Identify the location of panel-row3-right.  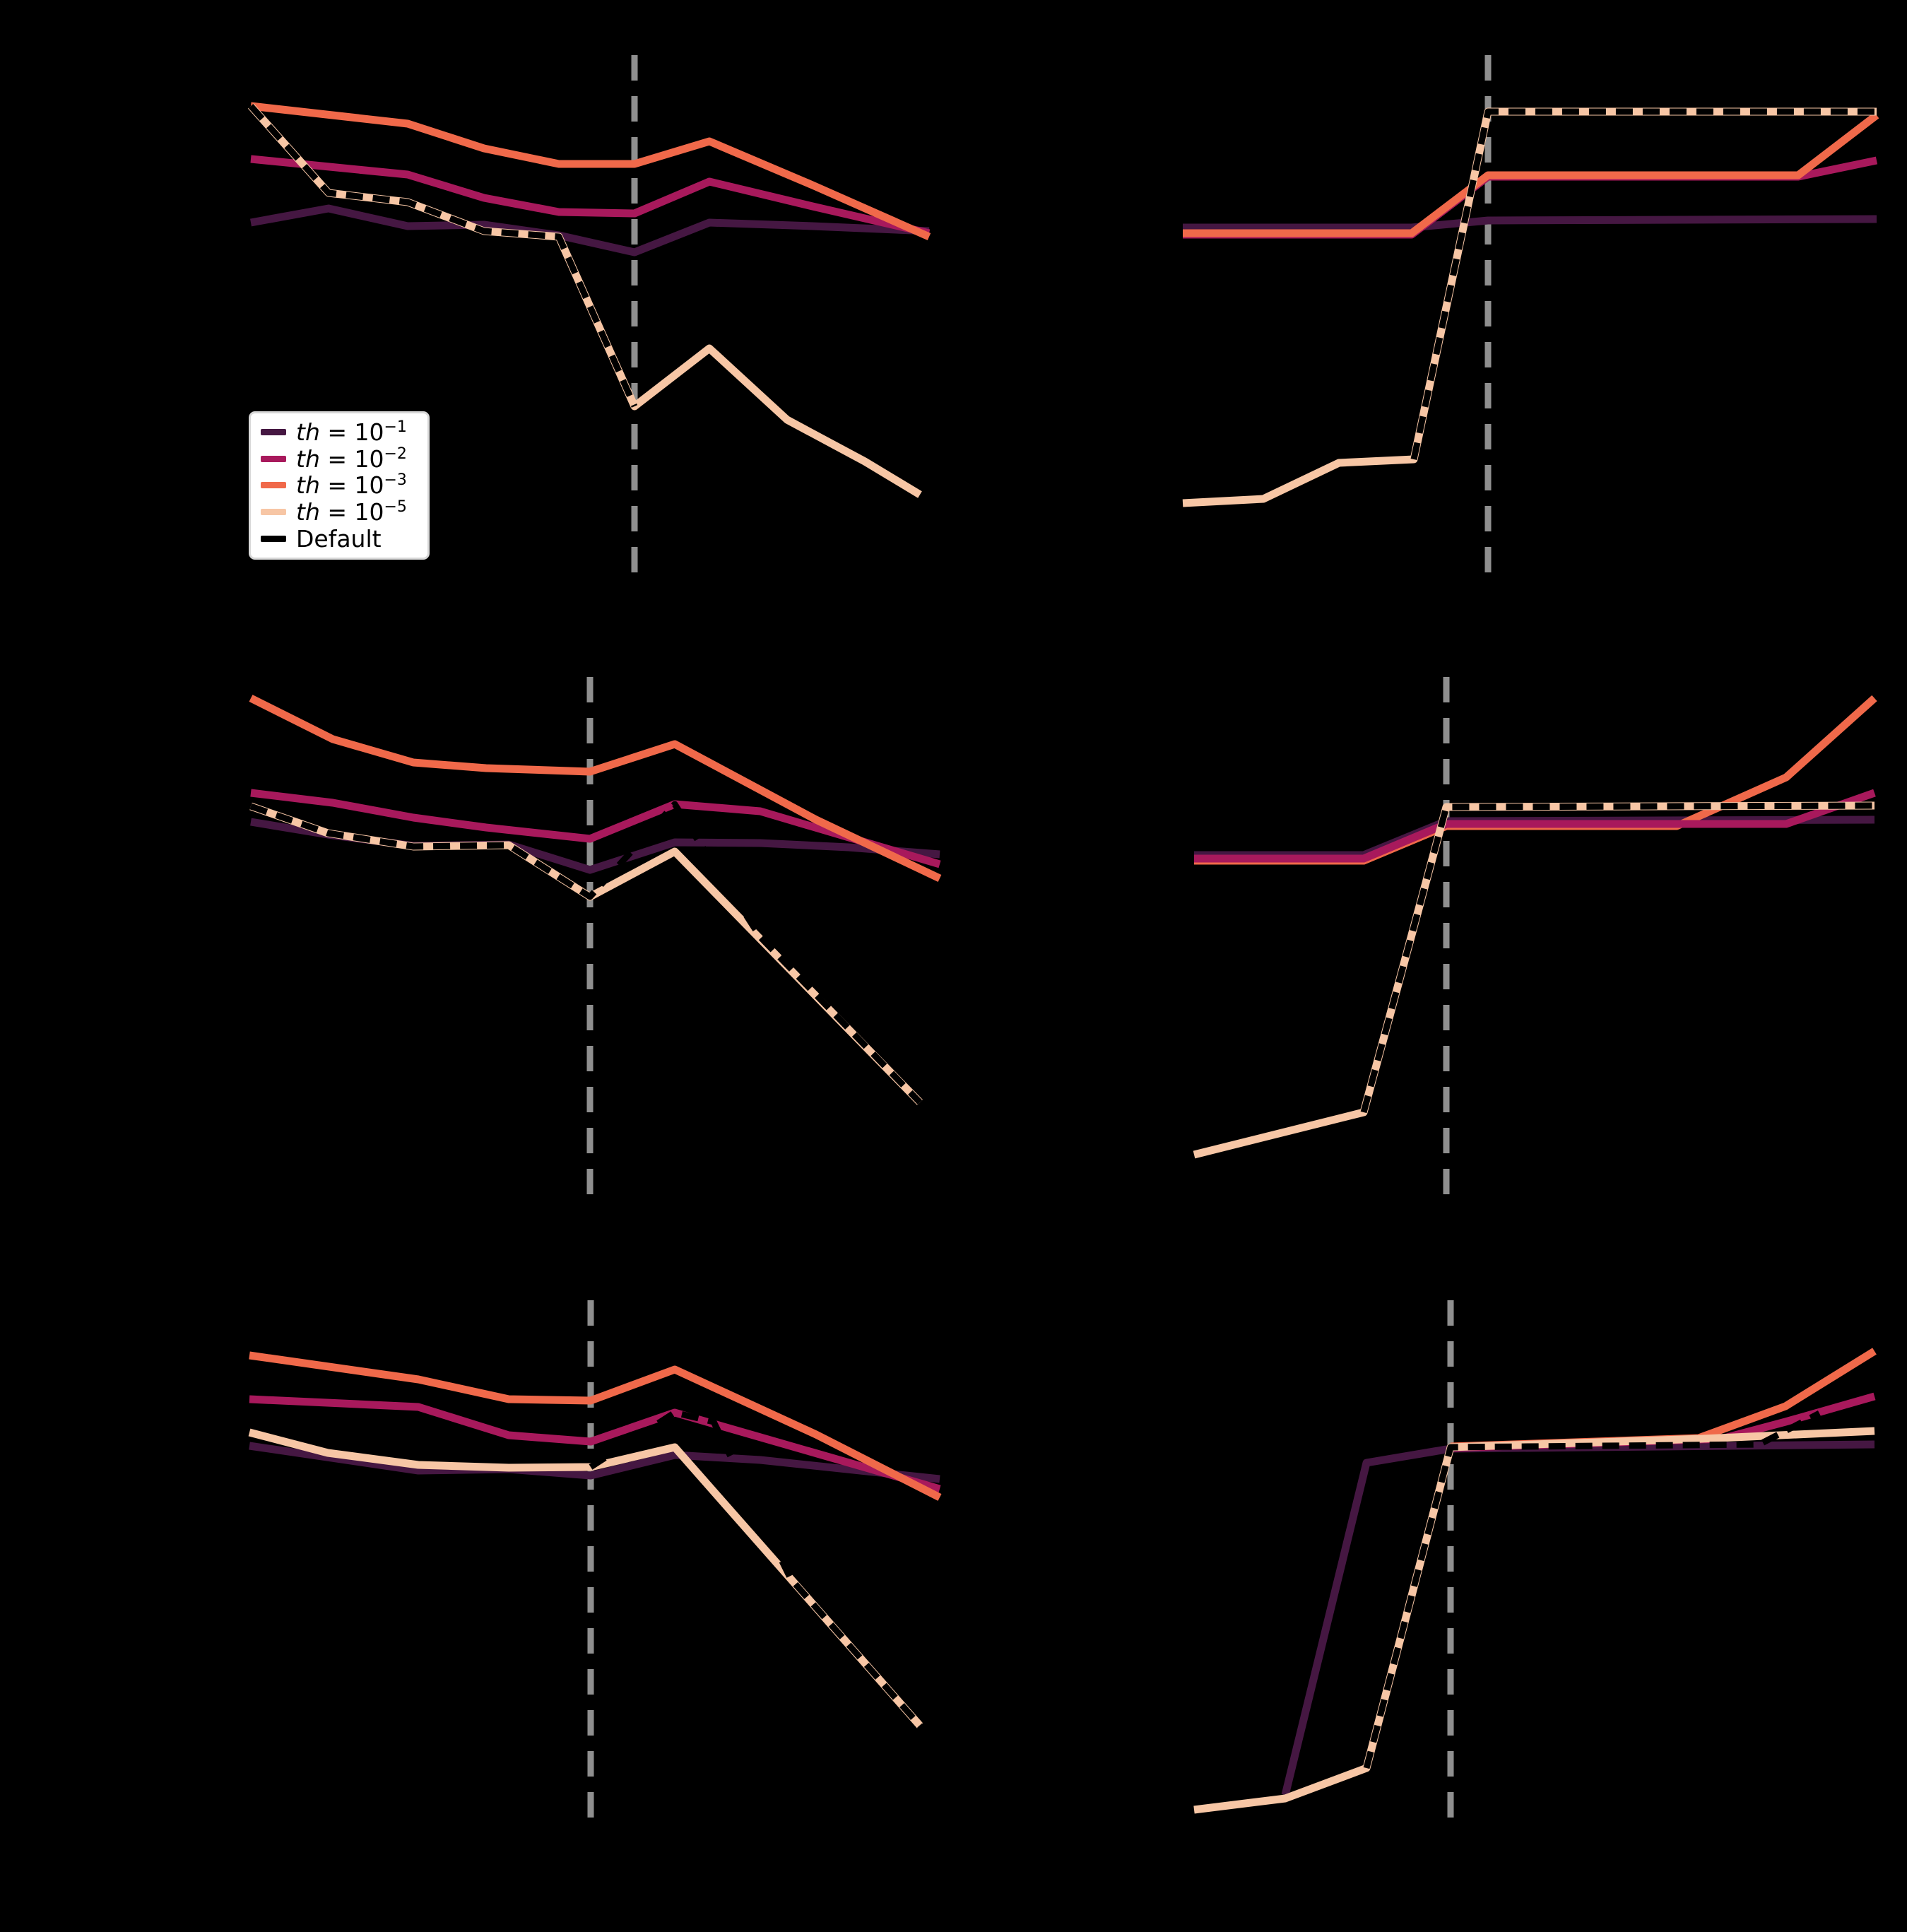
(1535, 1559).